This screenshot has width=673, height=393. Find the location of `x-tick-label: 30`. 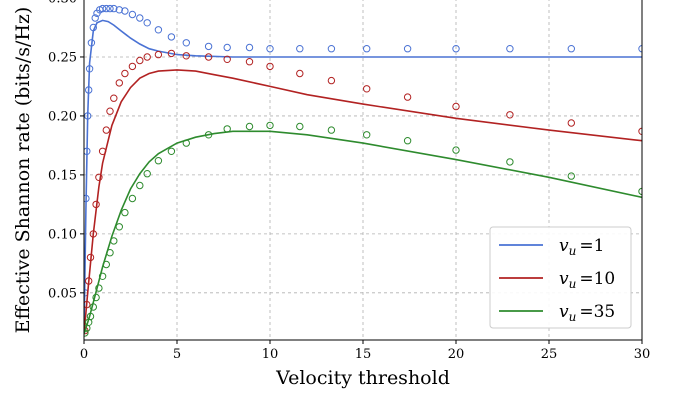

x-tick-label: 30 is located at coordinates (642, 354).